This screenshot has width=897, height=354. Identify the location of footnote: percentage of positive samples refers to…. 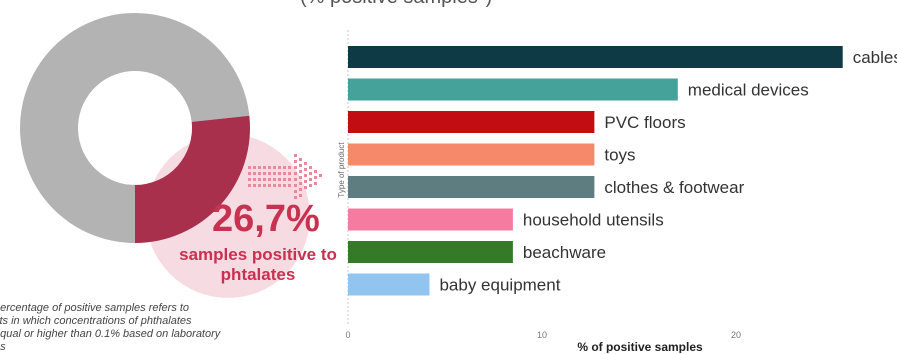
(110, 327).